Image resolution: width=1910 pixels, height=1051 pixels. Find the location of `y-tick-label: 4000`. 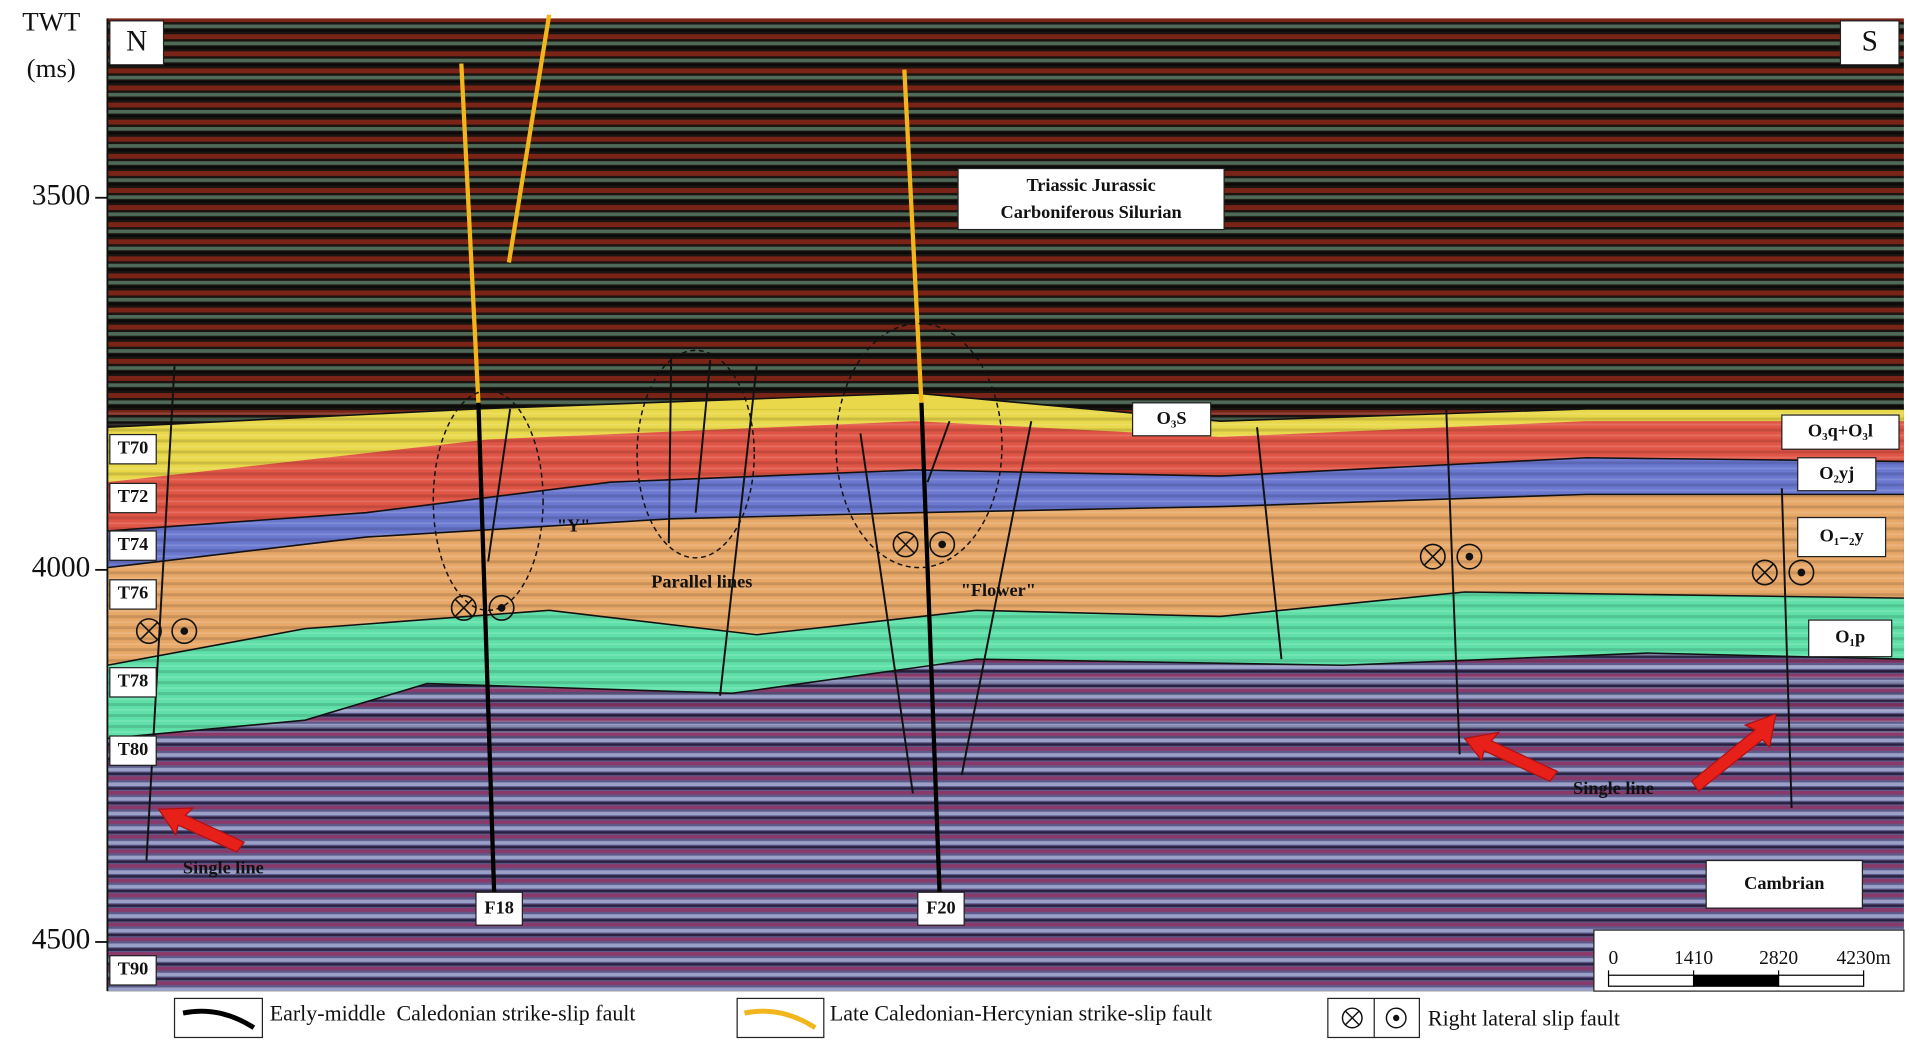

y-tick-label: 4000 is located at coordinates (61, 568).